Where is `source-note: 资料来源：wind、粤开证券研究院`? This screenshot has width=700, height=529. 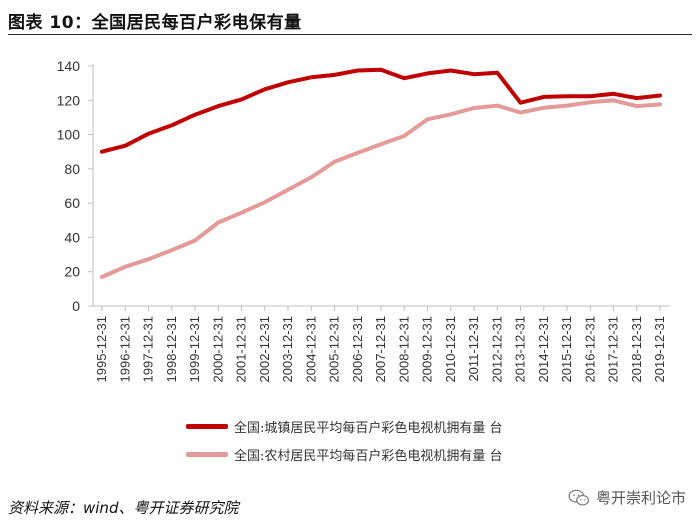 source-note: 资料来源：wind、粤开证券研究院 is located at coordinates (123, 508).